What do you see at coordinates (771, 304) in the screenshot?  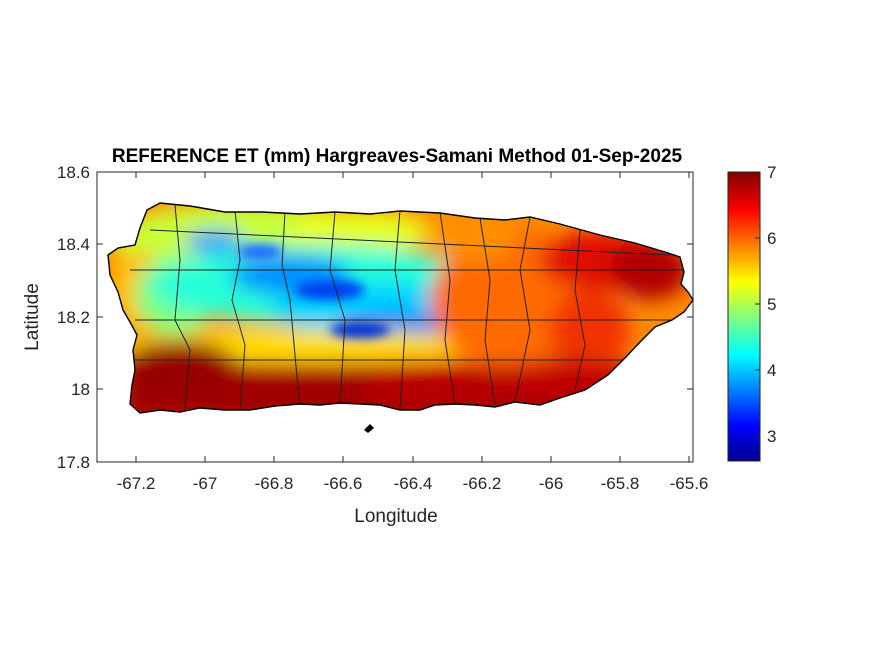 I see `colorbar-tick-label: 5` at bounding box center [771, 304].